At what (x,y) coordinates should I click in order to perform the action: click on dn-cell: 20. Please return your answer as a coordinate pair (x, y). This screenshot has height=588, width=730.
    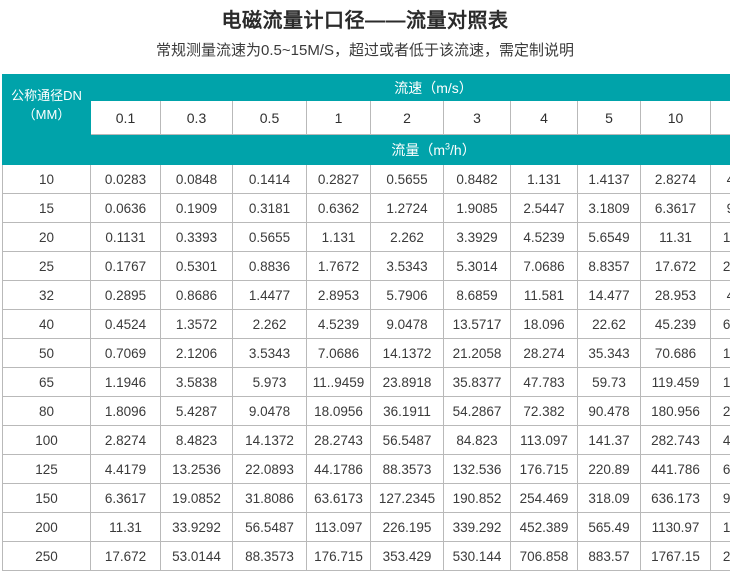
    Looking at the image, I should click on (46, 237).